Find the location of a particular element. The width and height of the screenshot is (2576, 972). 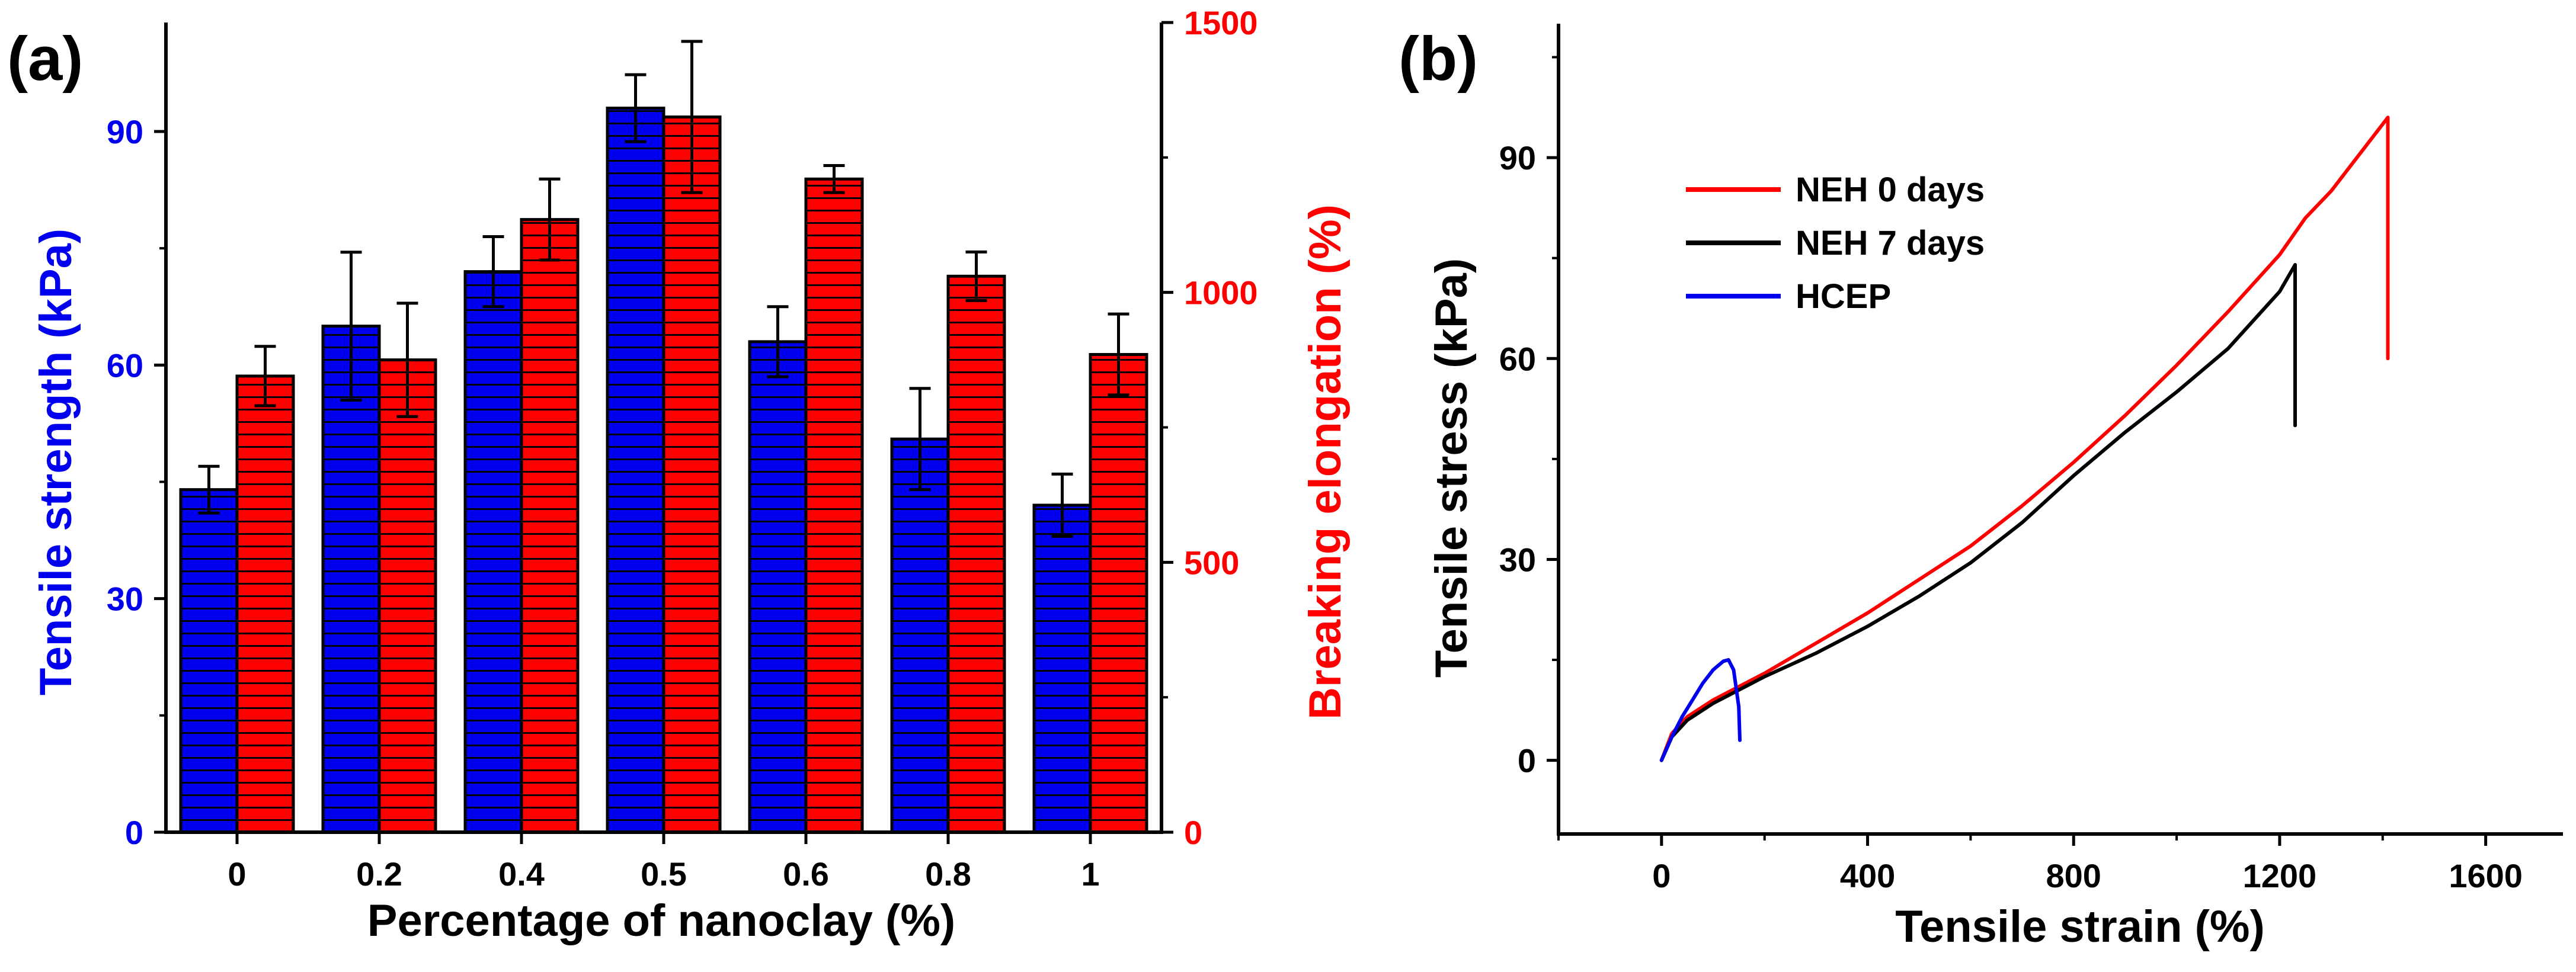

panel-b-x-tick-label: 800 is located at coordinates (2073, 876).